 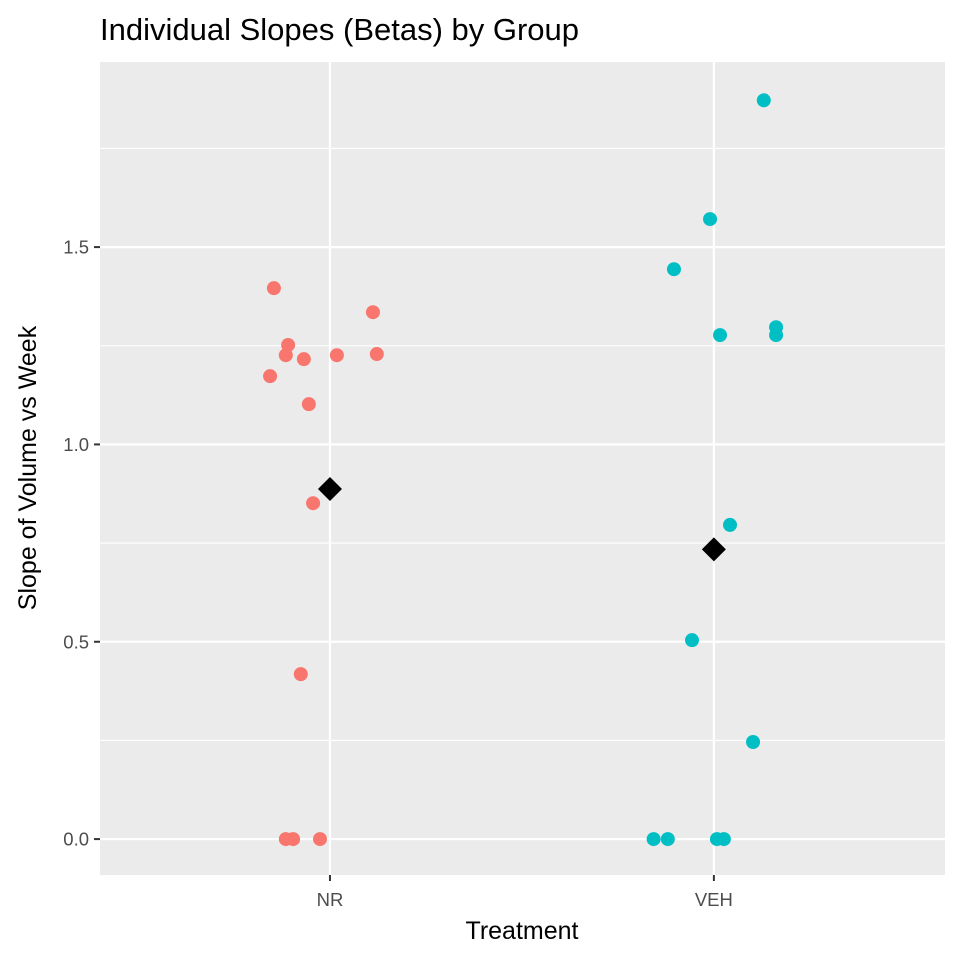 What do you see at coordinates (81, 543) in the screenshot?
I see `y-axis: 0.0 0.5 1.0 1.5` at bounding box center [81, 543].